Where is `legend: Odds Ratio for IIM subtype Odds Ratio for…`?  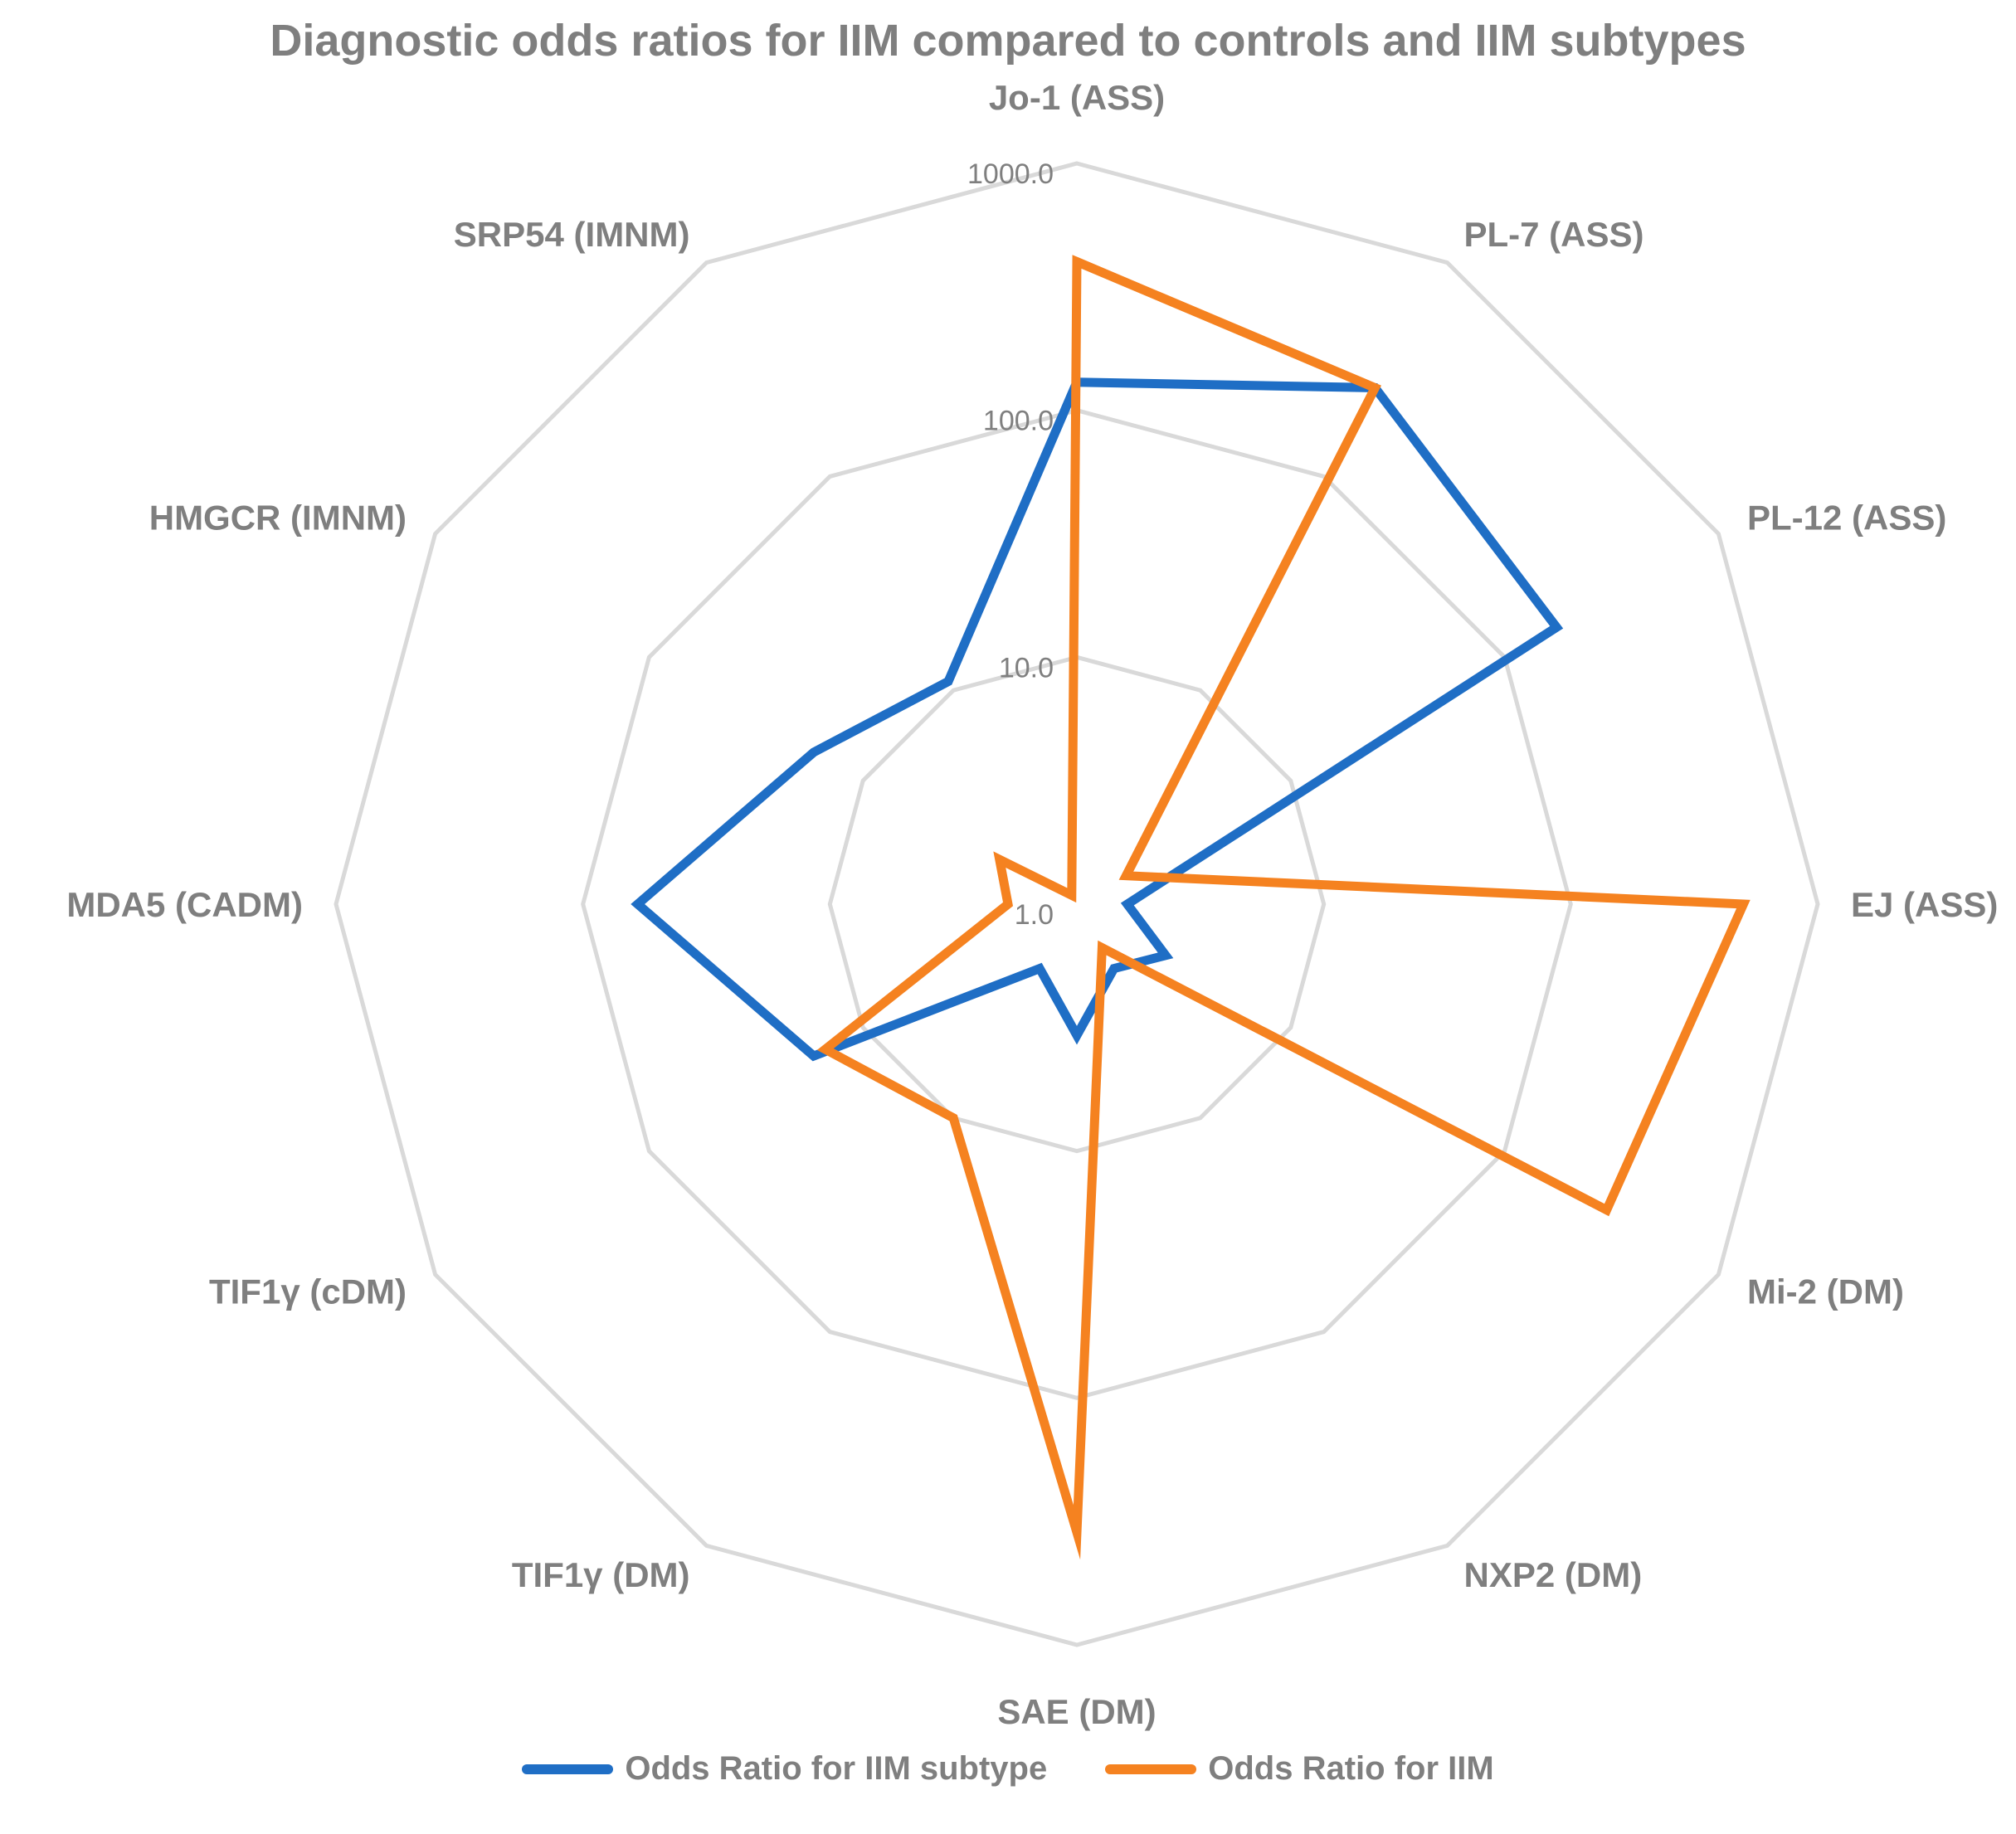 legend: Odds Ratio for IIM subtype Odds Ratio for… is located at coordinates (1008, 1769).